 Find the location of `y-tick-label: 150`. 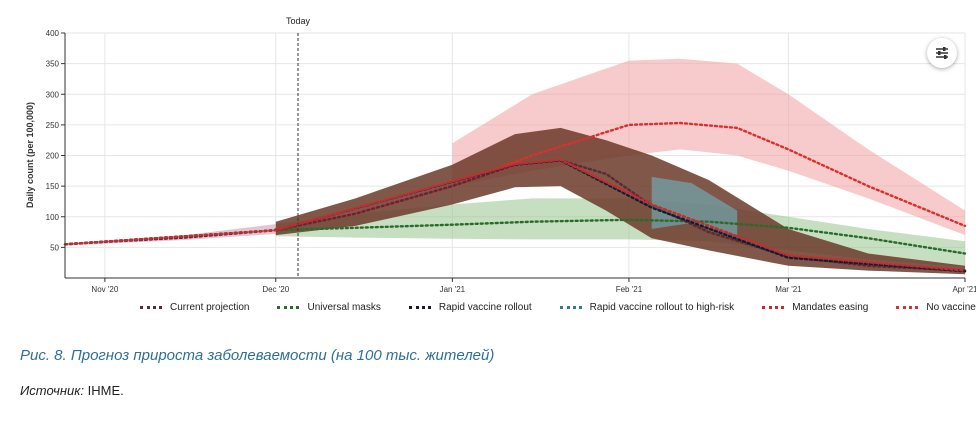

y-tick-label: 150 is located at coordinates (53, 186).